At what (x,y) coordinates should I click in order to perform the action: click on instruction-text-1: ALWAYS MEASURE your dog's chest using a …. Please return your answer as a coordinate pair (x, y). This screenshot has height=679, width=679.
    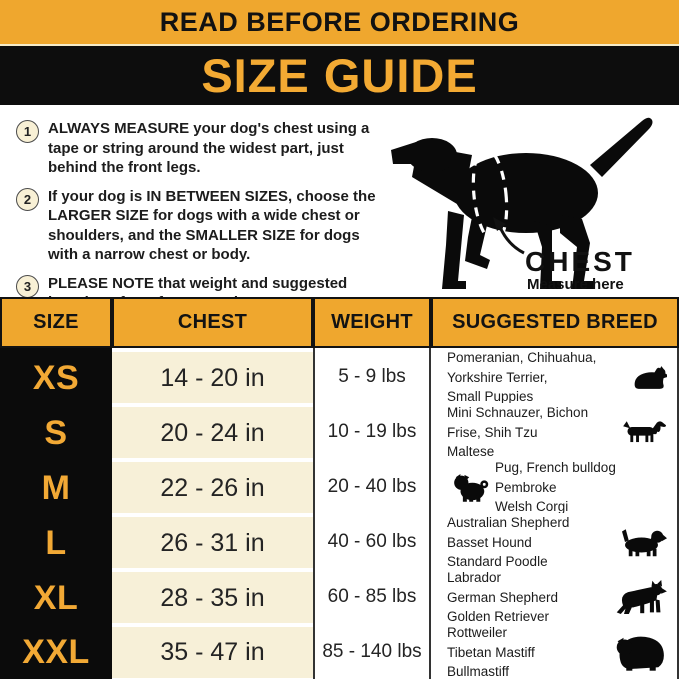
    Looking at the image, I should click on (209, 148).